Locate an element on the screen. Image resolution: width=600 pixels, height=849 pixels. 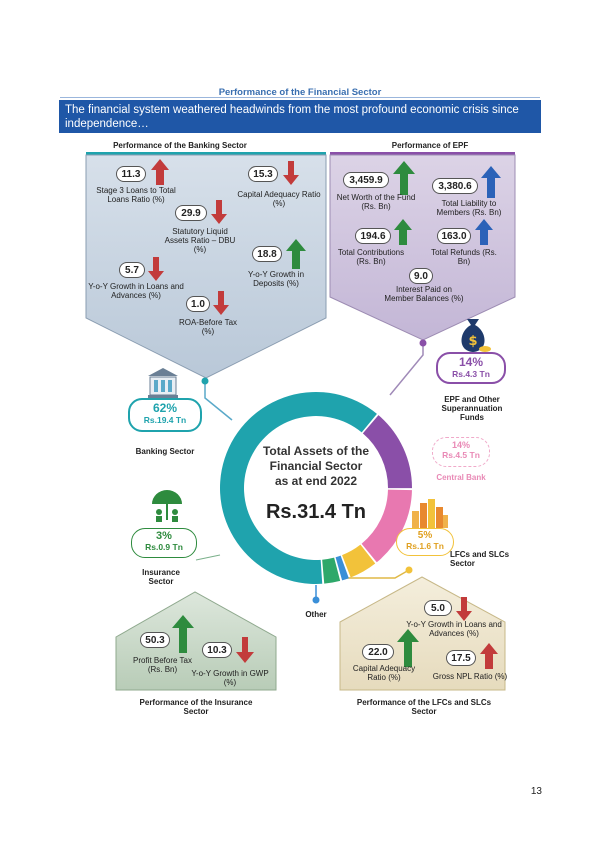
banking-label-deposits: Y-o-Y Growth in Deposits (%) is located at coordinates (276, 279).